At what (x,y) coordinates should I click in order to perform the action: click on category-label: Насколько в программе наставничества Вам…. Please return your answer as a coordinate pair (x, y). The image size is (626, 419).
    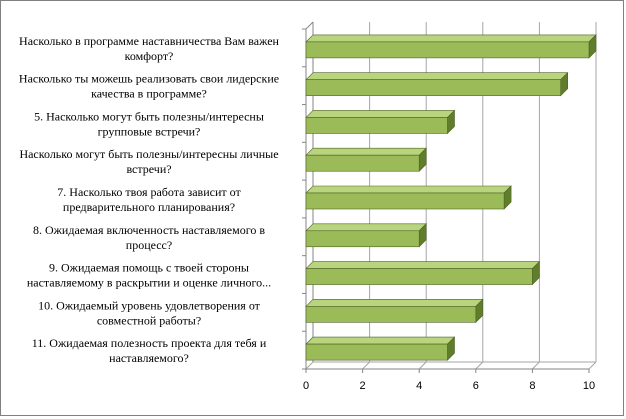
    Looking at the image, I should click on (149, 48).